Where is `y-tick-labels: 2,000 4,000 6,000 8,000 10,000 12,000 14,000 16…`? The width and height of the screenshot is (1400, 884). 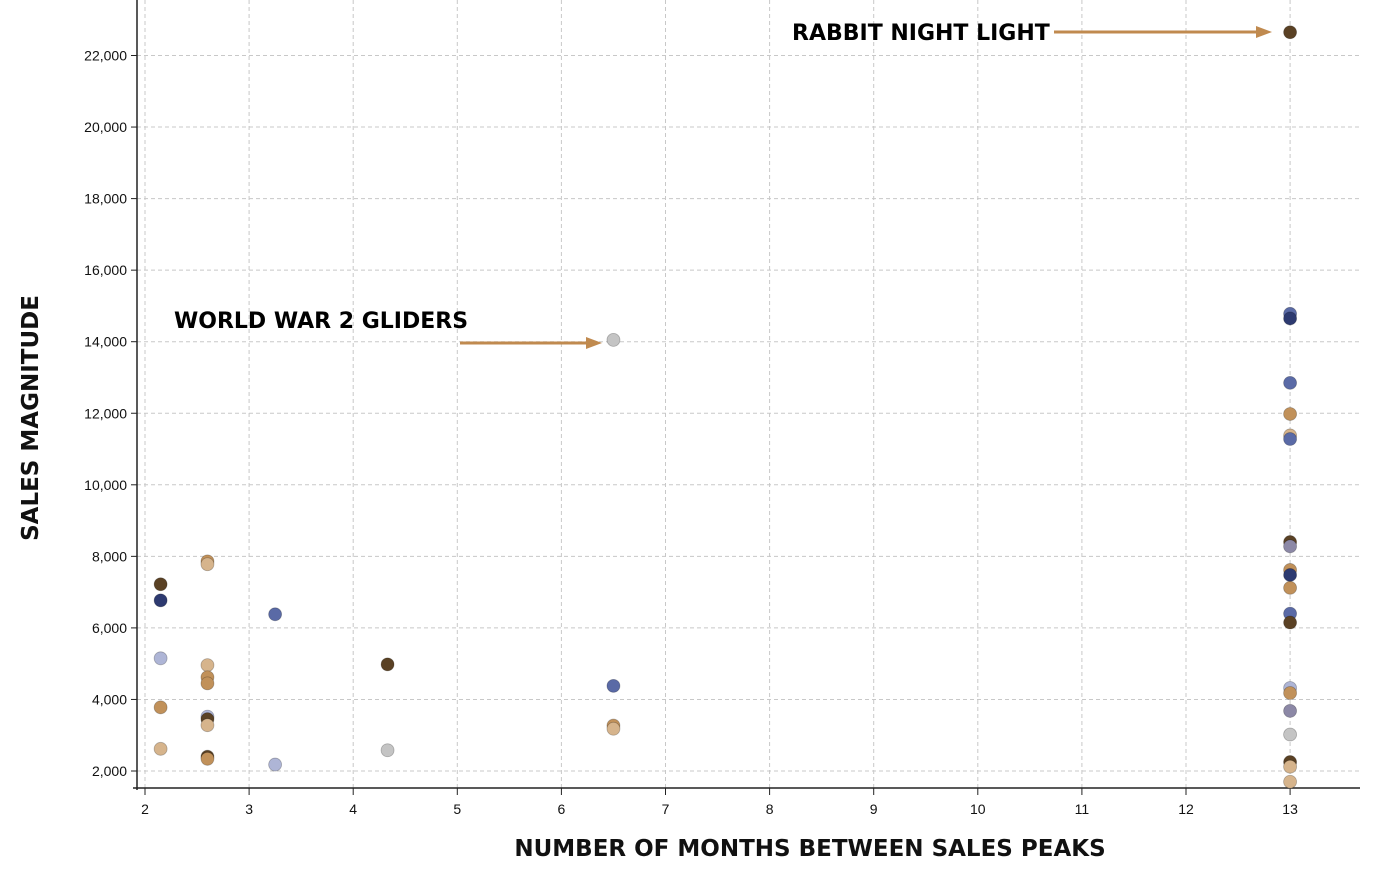 y-tick-labels: 2,000 4,000 6,000 8,000 10,000 12,000 14,000 16… is located at coordinates (110, 413).